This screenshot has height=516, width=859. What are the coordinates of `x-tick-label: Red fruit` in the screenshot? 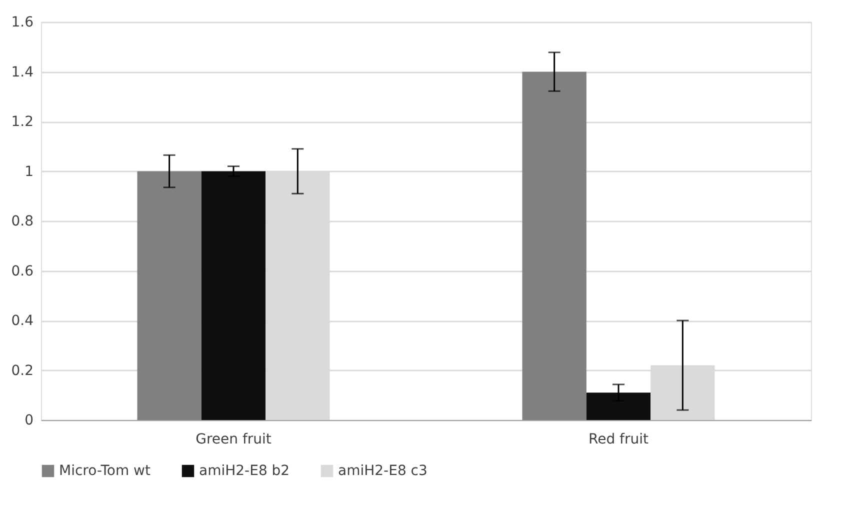 It's located at (618, 440).